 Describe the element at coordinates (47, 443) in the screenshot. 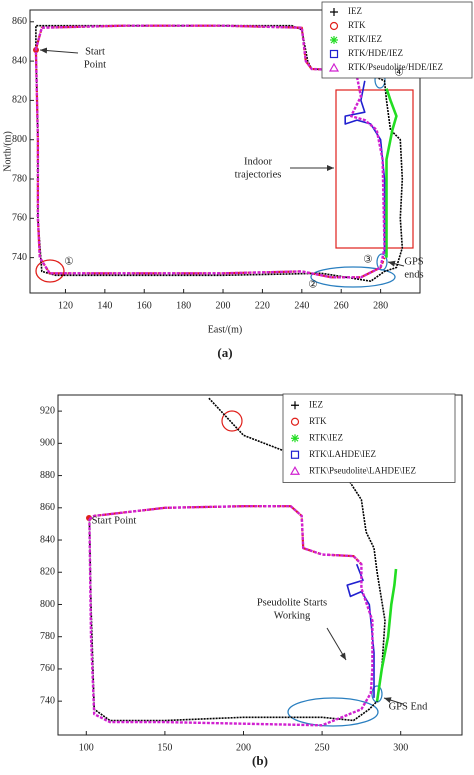

I see `y-tick-label: 900` at that location.